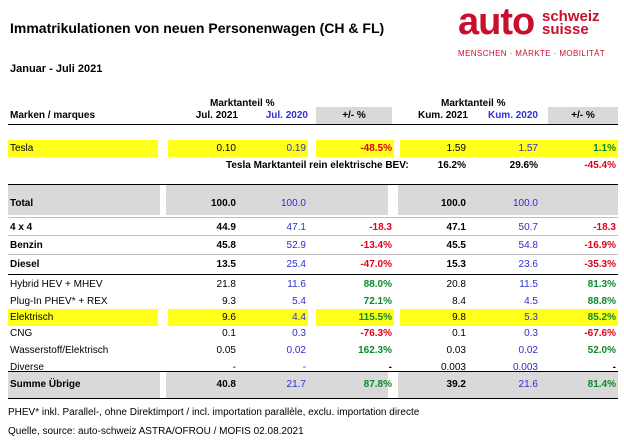 The image size is (624, 446). I want to click on cell-kum2020: 4.5, so click(531, 301).